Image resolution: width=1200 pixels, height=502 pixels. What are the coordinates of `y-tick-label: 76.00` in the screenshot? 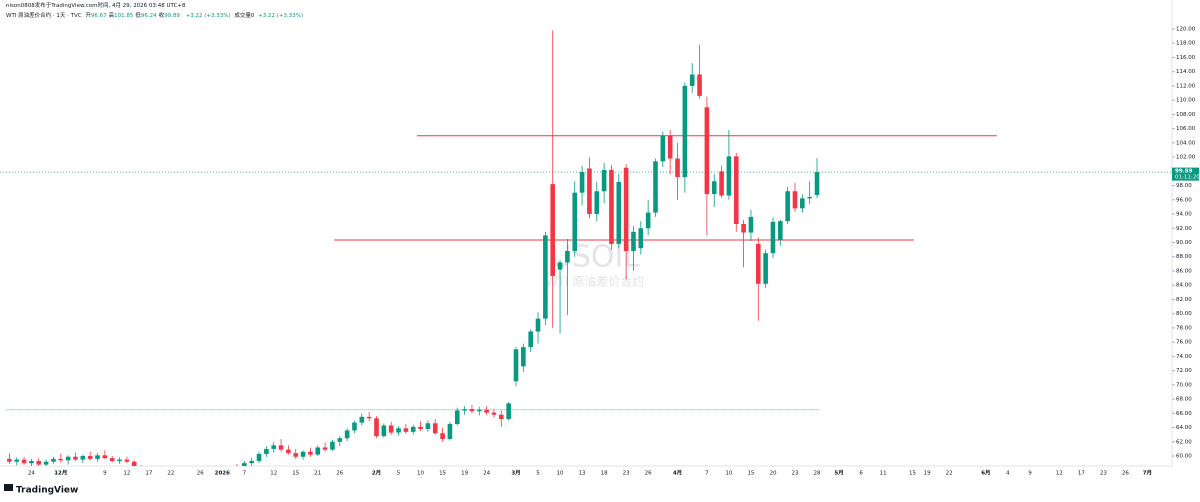 It's located at (1184, 343).